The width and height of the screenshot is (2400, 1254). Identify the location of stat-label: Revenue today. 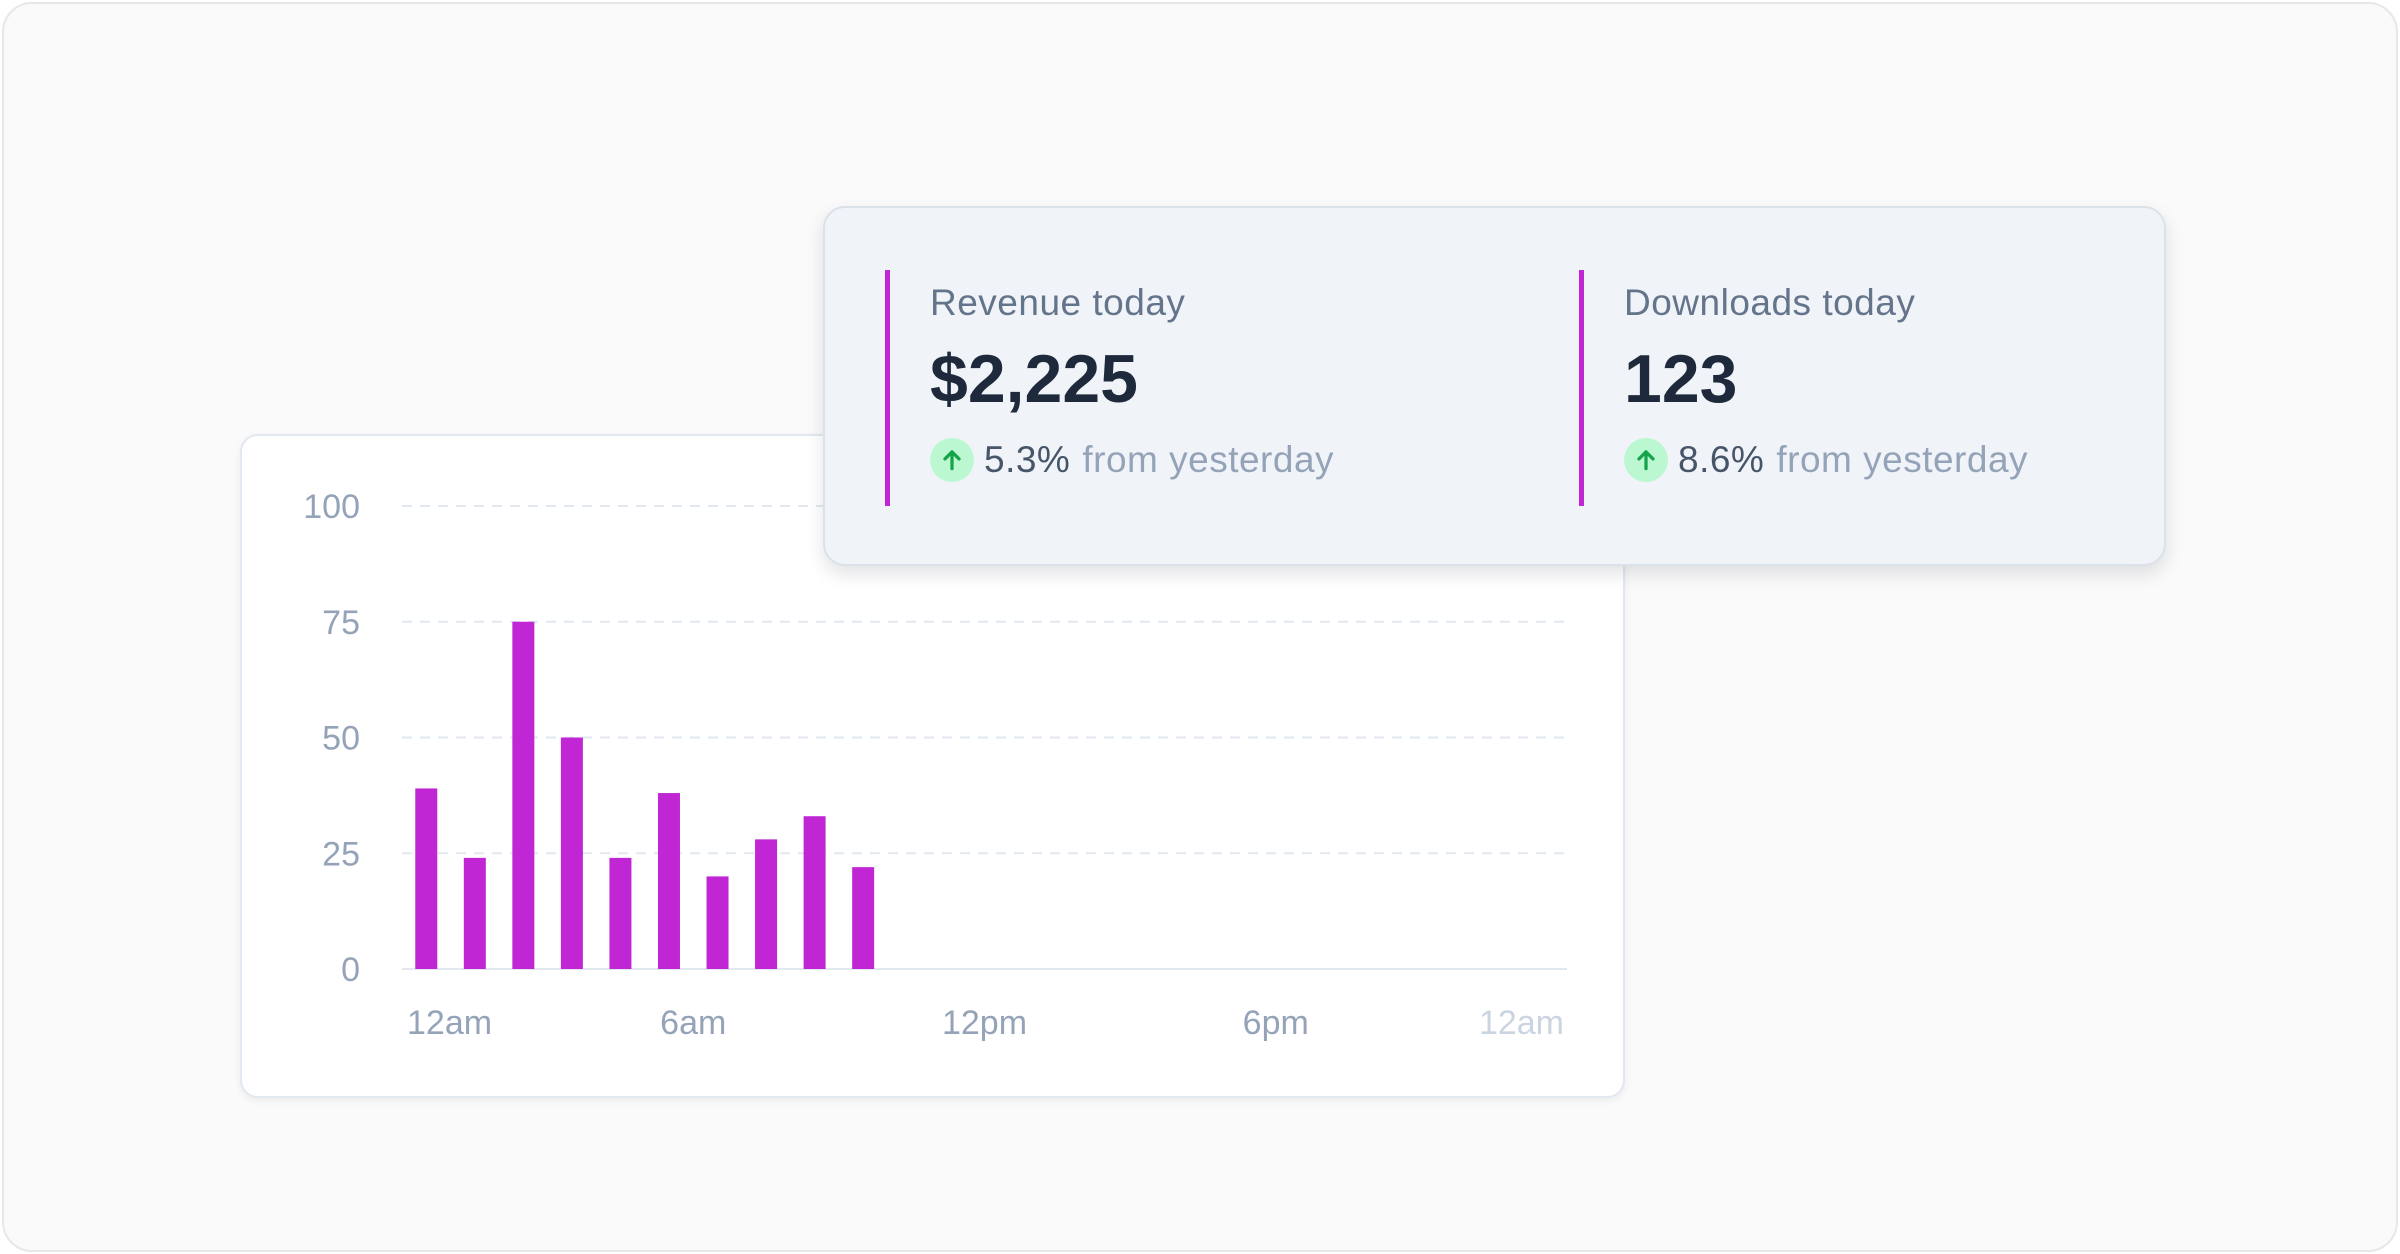
(1058, 302).